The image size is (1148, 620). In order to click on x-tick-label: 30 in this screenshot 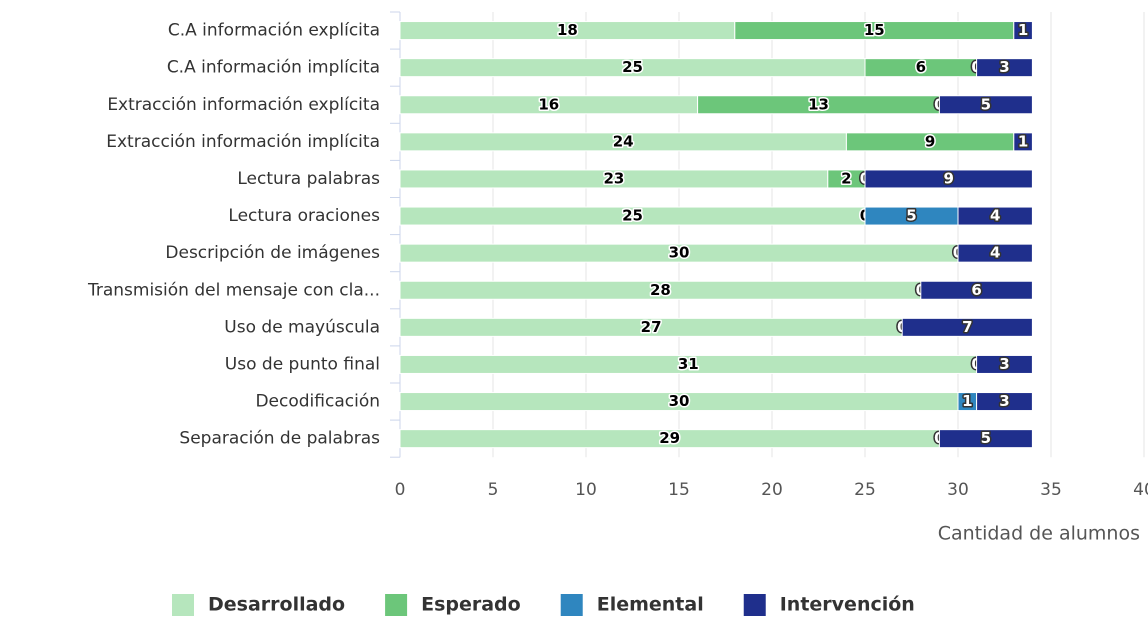, I will do `click(958, 490)`.